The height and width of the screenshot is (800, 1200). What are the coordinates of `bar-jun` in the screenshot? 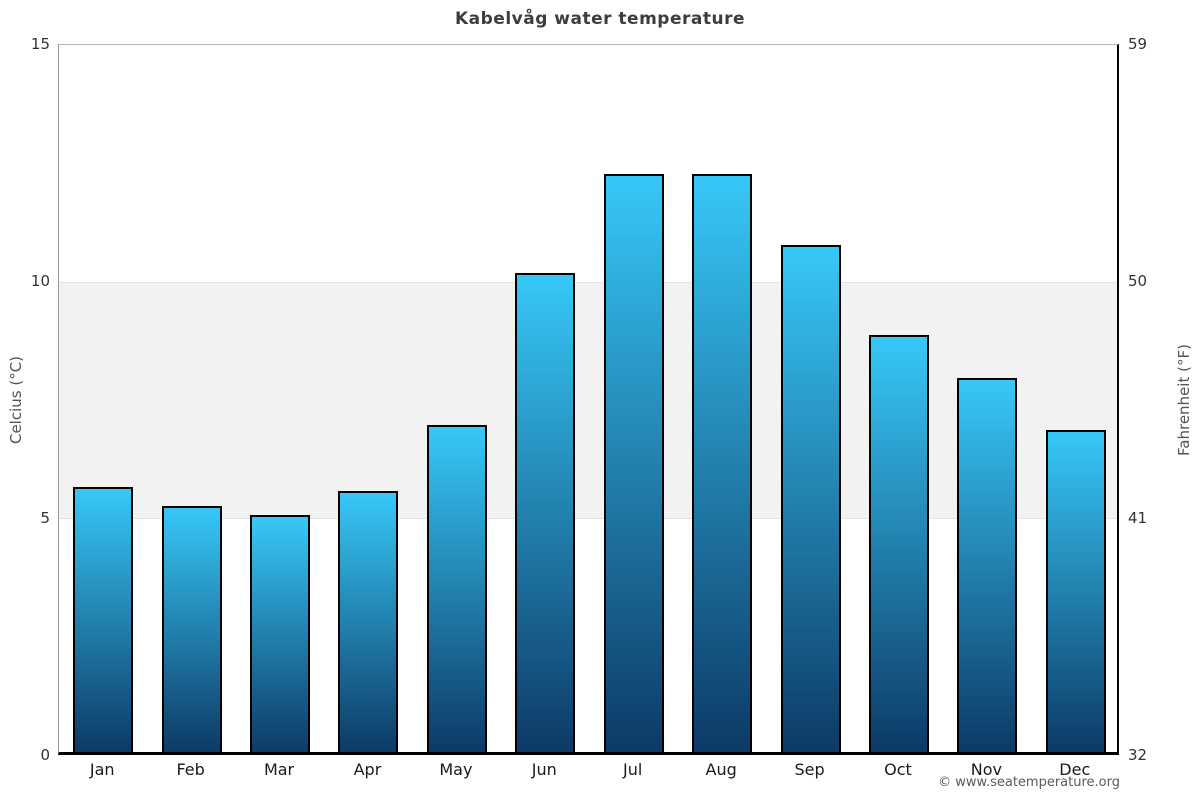 It's located at (545, 512).